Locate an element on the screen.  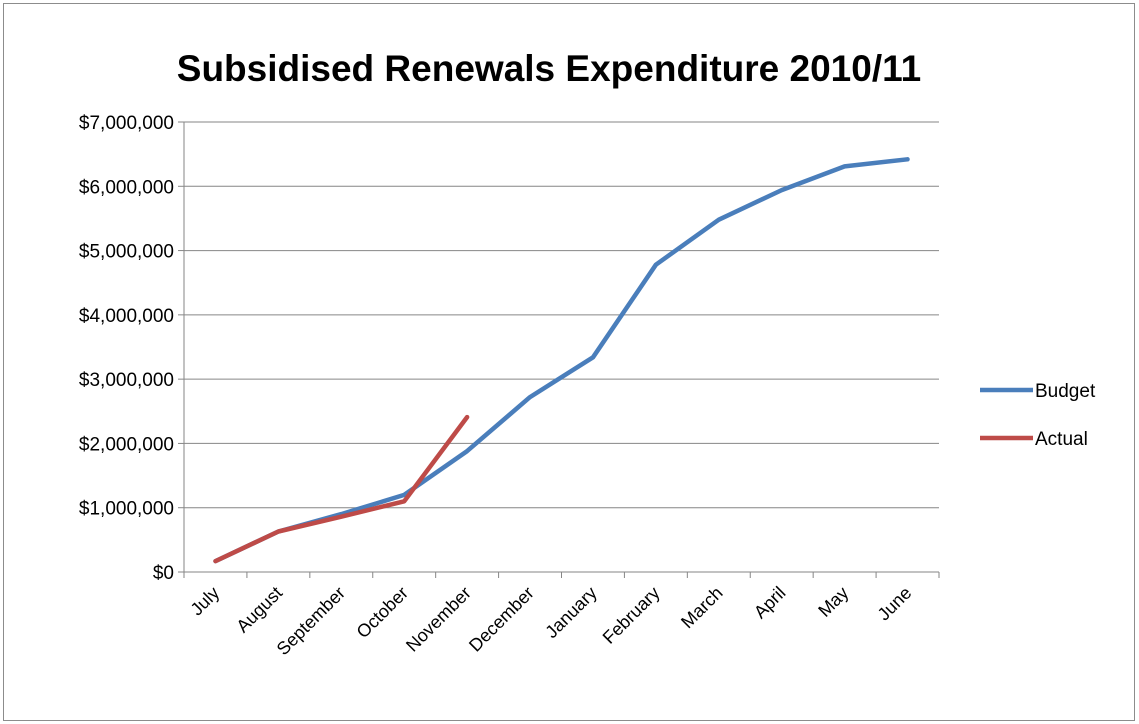
y-tick-label: $2,000,000 is located at coordinates (126, 444).